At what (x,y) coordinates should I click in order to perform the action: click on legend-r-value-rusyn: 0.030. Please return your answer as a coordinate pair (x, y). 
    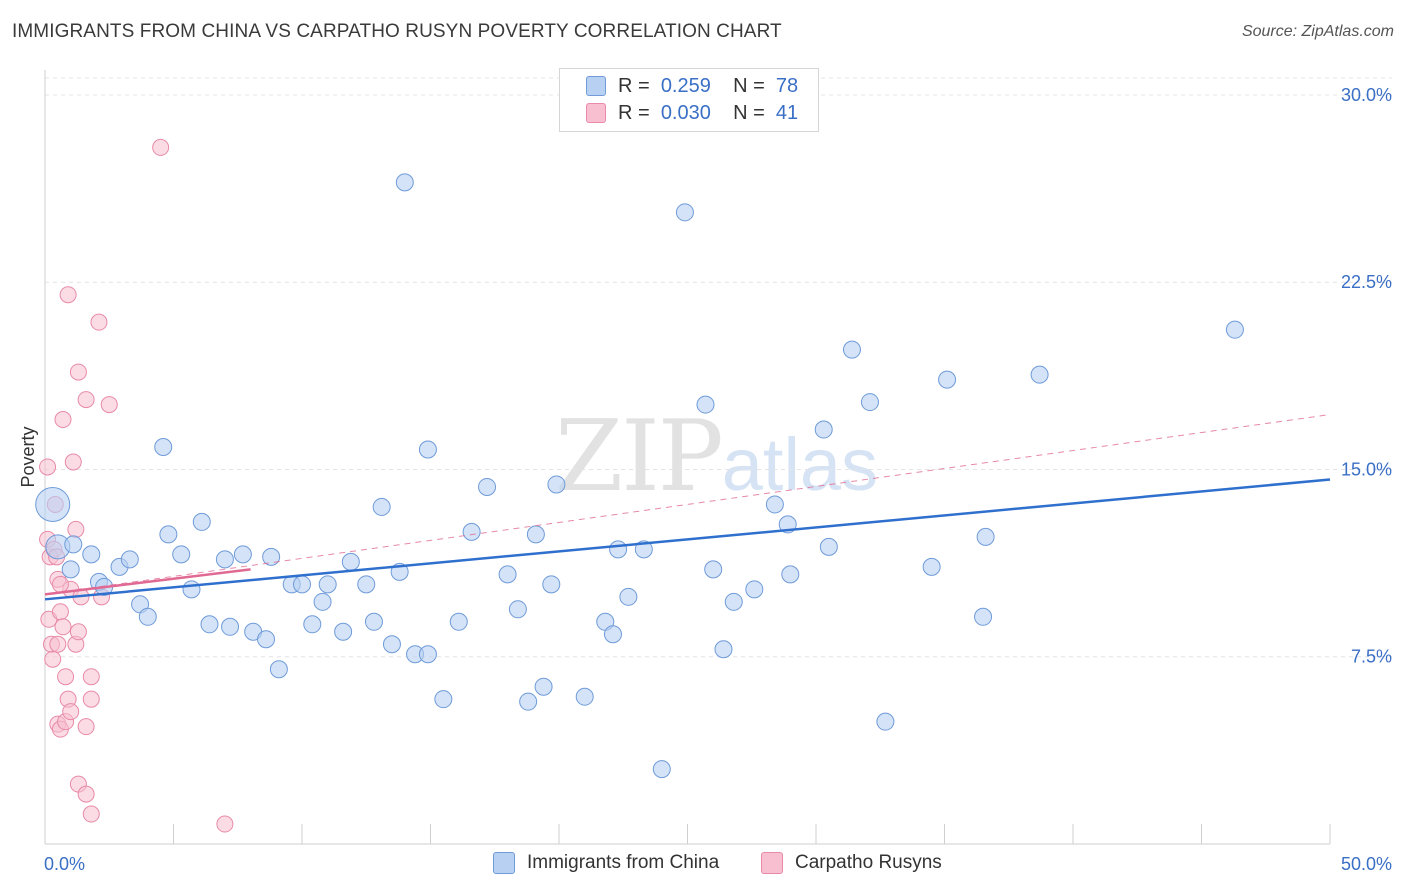
    Looking at the image, I should click on (685, 112).